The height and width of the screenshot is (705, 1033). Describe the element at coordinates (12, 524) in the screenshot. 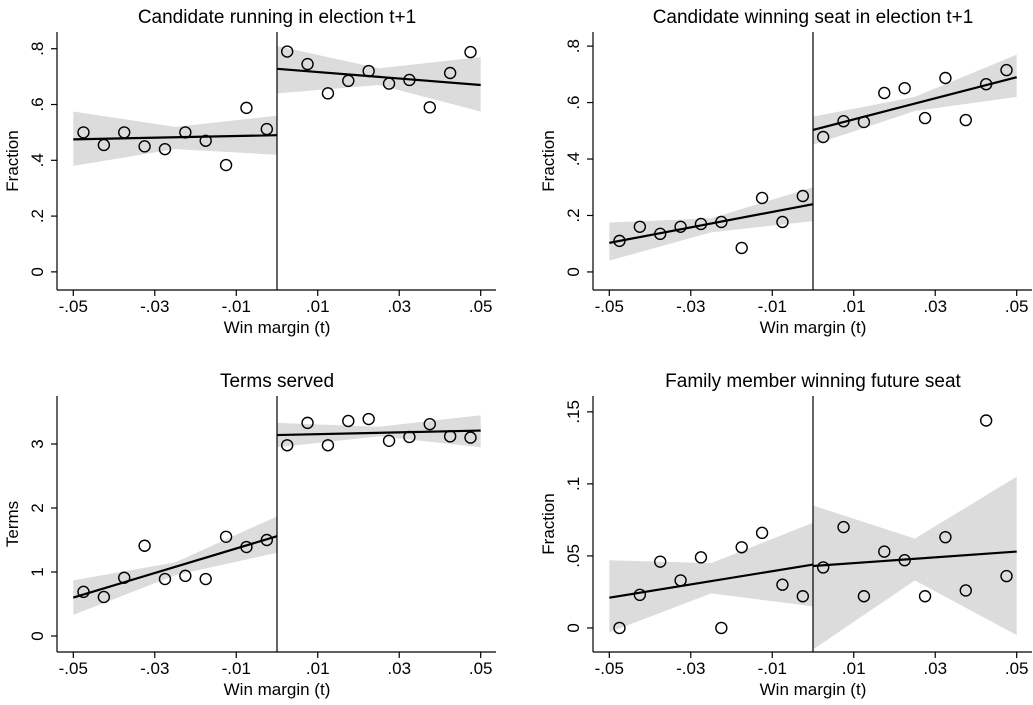

I see `y-axis-title: Terms` at that location.